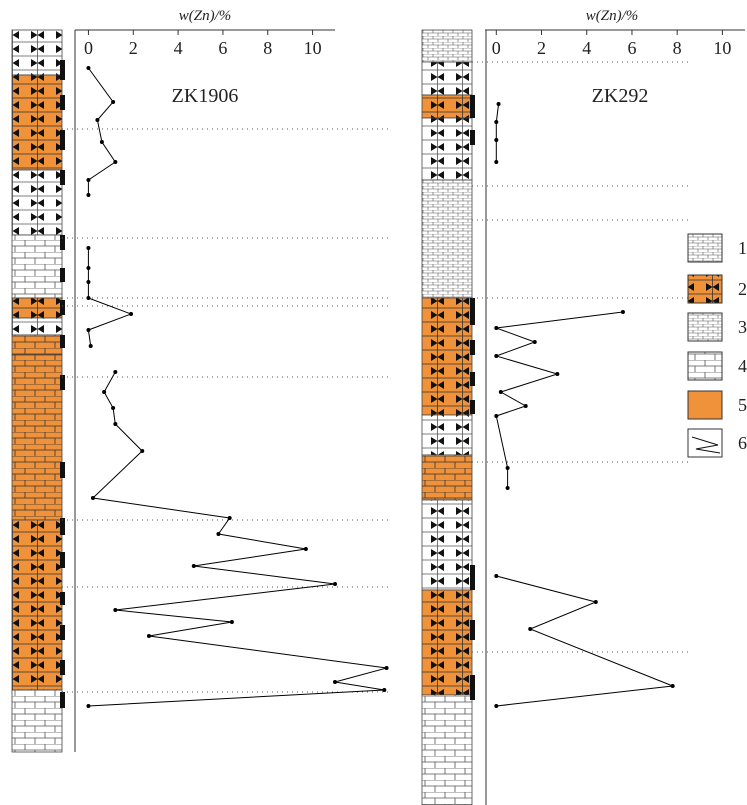 This screenshot has height=805, width=747. What do you see at coordinates (496, 48) in the screenshot?
I see `x-tick-label: 0` at bounding box center [496, 48].